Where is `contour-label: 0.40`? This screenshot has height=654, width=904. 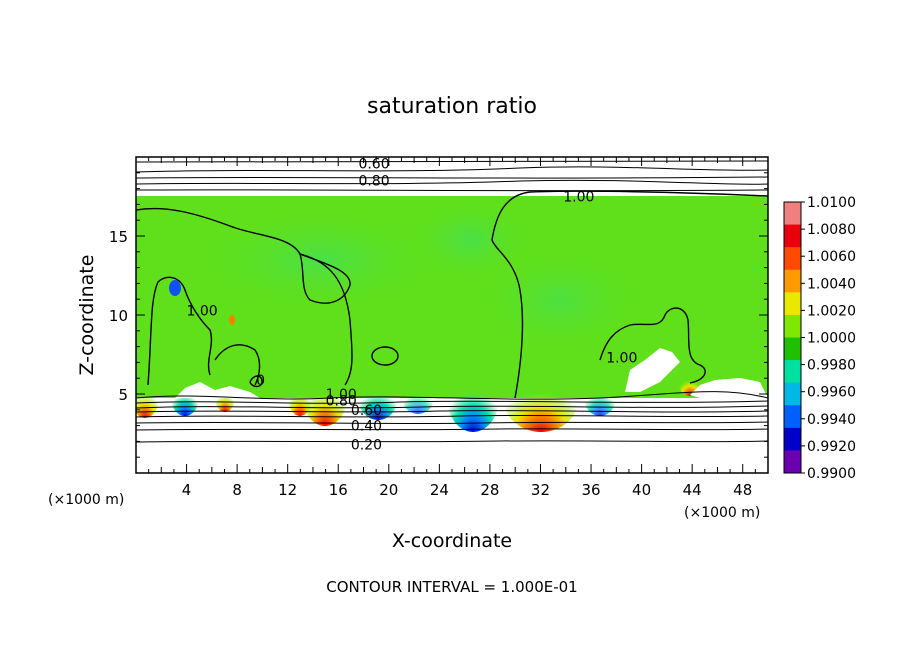 contour-label: 0.40 is located at coordinates (366, 427).